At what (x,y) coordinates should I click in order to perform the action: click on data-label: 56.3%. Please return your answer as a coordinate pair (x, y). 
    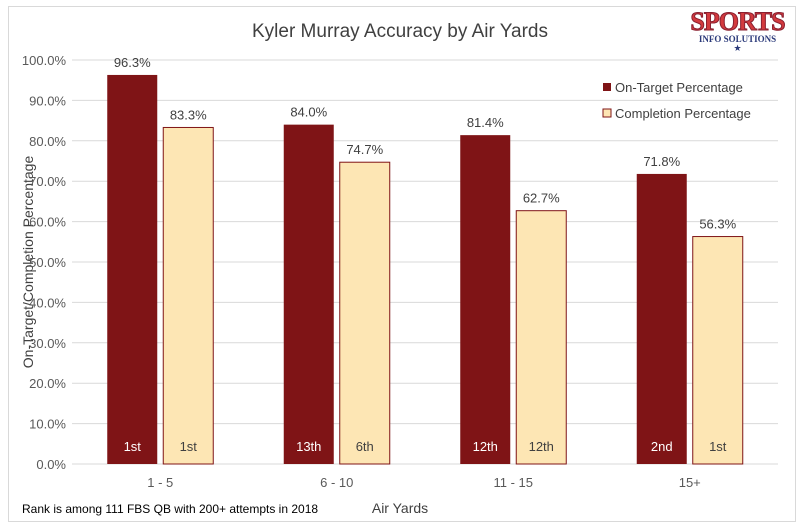
    Looking at the image, I should click on (717, 224).